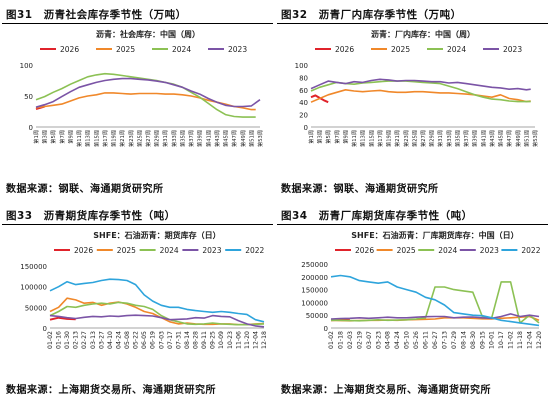  What do you see at coordinates (93, 340) in the screenshot?
I see `x-tick-label: 03-13` at bounding box center [93, 340].